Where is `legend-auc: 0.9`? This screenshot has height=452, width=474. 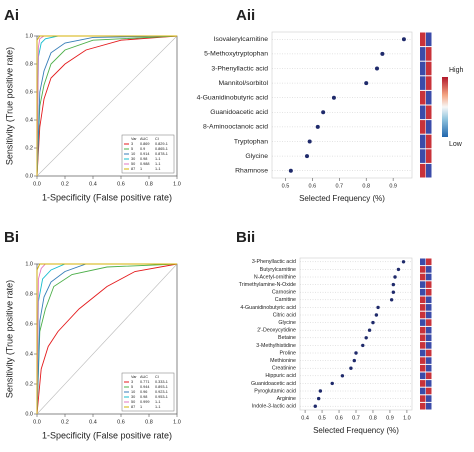 legend-auc: 0.9 is located at coordinates (142, 149).